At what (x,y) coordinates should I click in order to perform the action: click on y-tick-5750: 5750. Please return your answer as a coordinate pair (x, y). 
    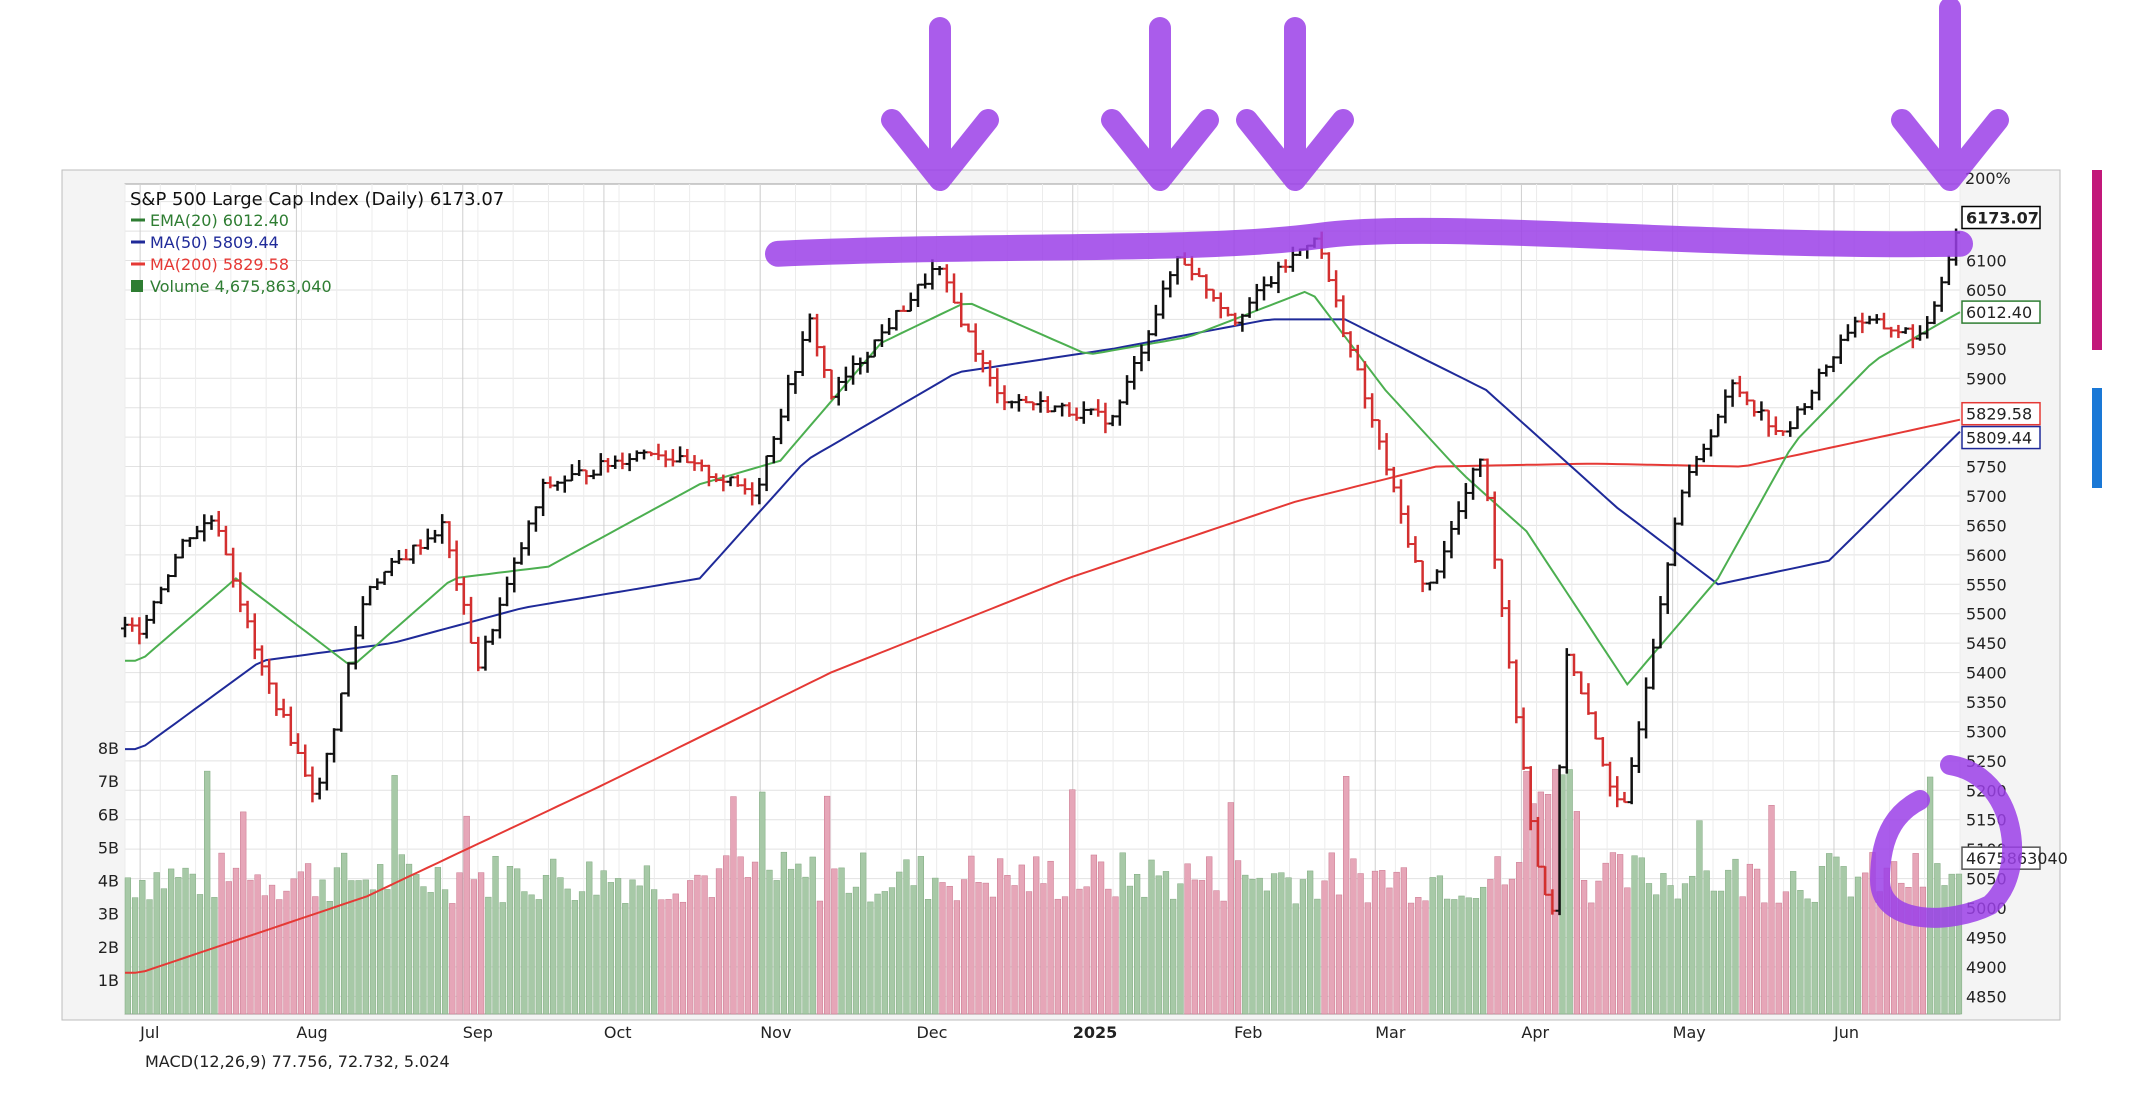
    Looking at the image, I should click on (1986, 467).